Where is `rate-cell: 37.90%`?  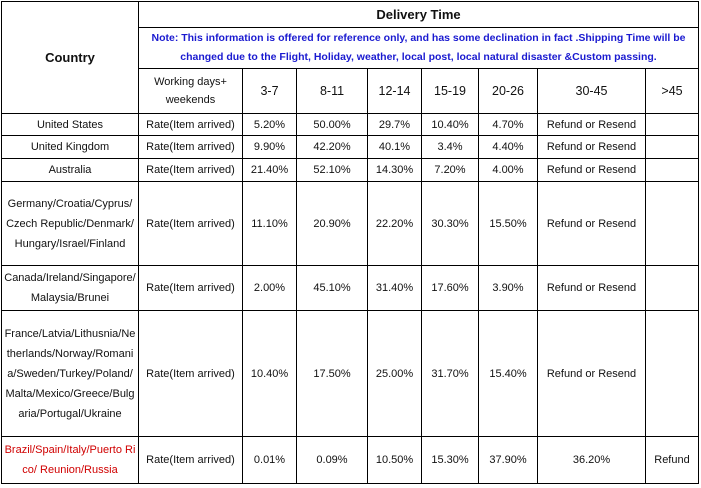 rate-cell: 37.90% is located at coordinates (508, 460).